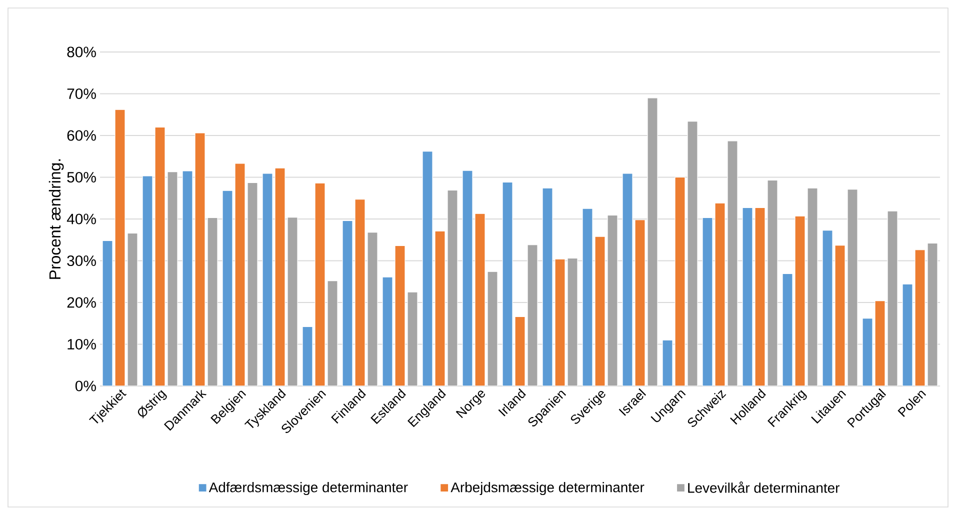 Image resolution: width=956 pixels, height=515 pixels. What do you see at coordinates (81, 135) in the screenshot?
I see `y-tick-label: 60%` at bounding box center [81, 135].